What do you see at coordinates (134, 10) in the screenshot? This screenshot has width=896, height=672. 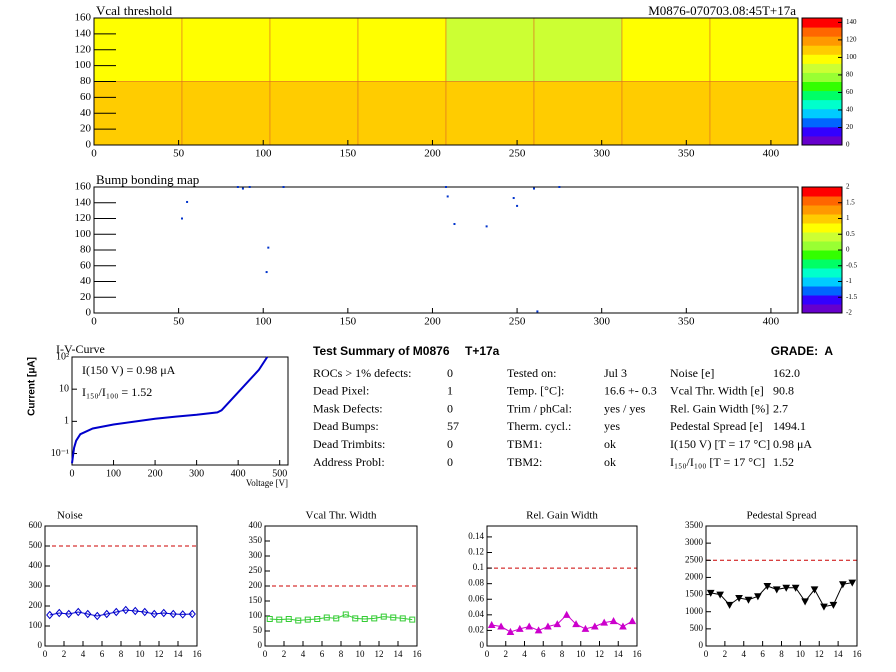 I see `chart-title: Vcal threshold` at bounding box center [134, 10].